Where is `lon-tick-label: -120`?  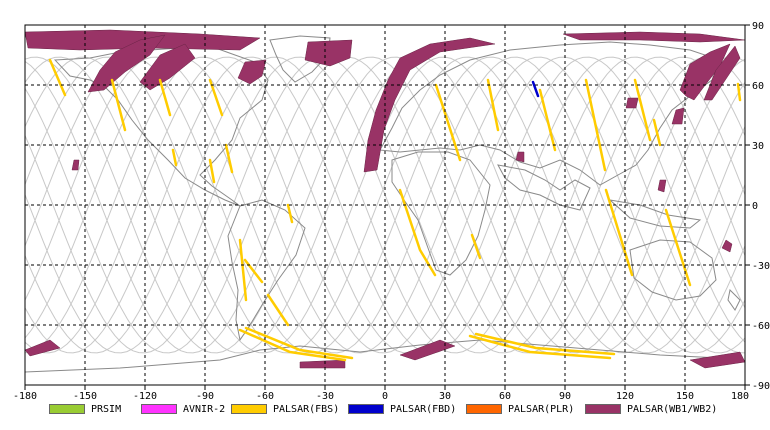
lon-tick-label: -120 is located at coordinates (145, 396).